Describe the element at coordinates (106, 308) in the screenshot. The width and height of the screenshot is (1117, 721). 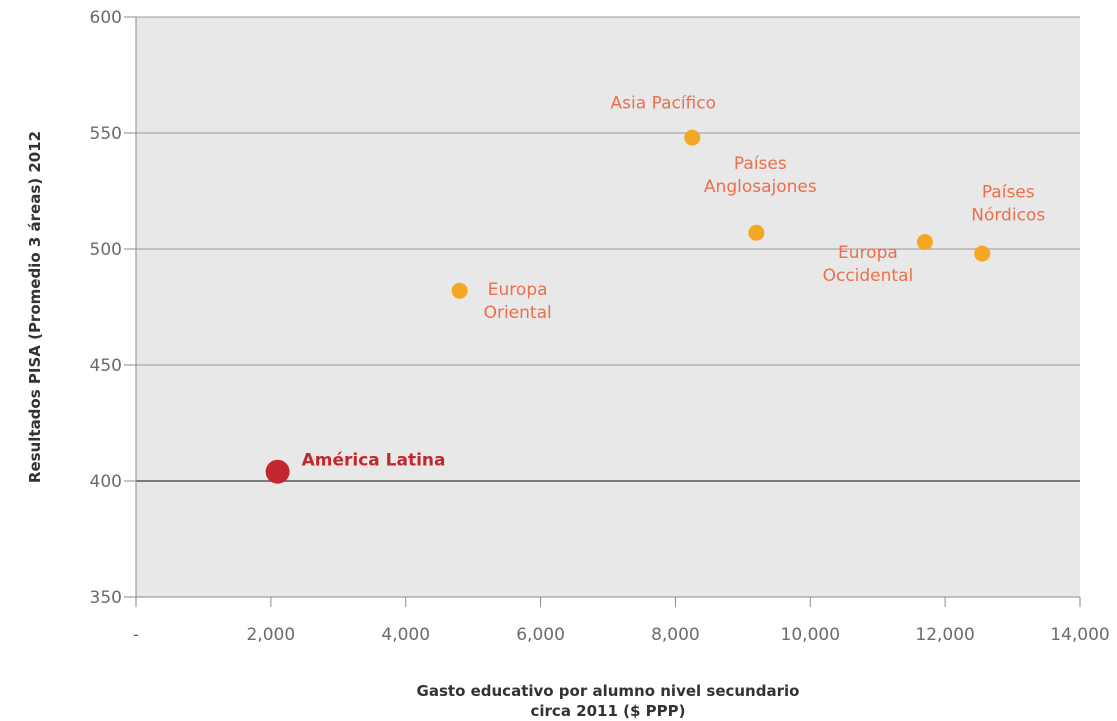
I see `y-tick-labels: 350 400 450 500 550 600` at that location.